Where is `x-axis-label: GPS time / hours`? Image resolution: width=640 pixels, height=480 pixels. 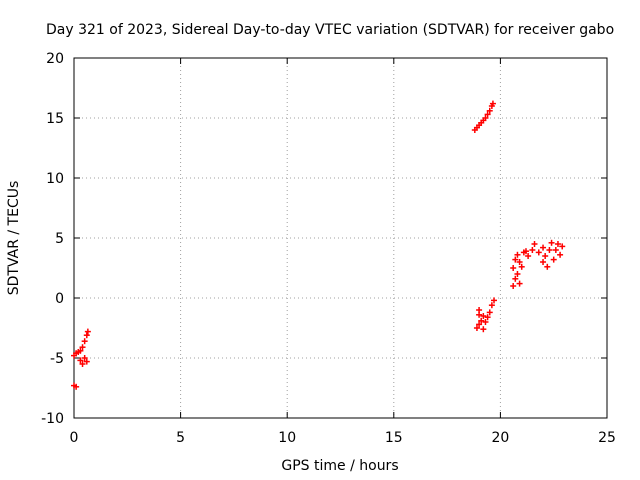
x-axis-label: GPS time / hours is located at coordinates (339, 466).